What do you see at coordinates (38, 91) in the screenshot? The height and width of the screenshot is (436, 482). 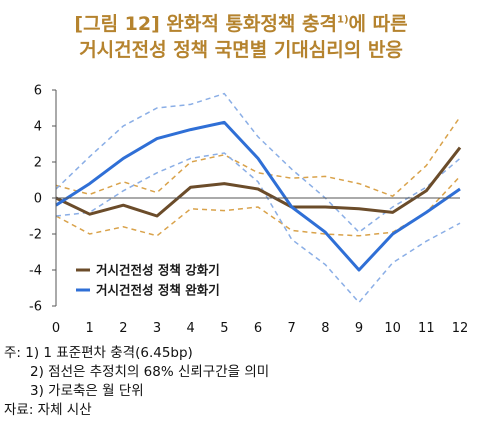 I see `y-tick-label: 6` at bounding box center [38, 91].